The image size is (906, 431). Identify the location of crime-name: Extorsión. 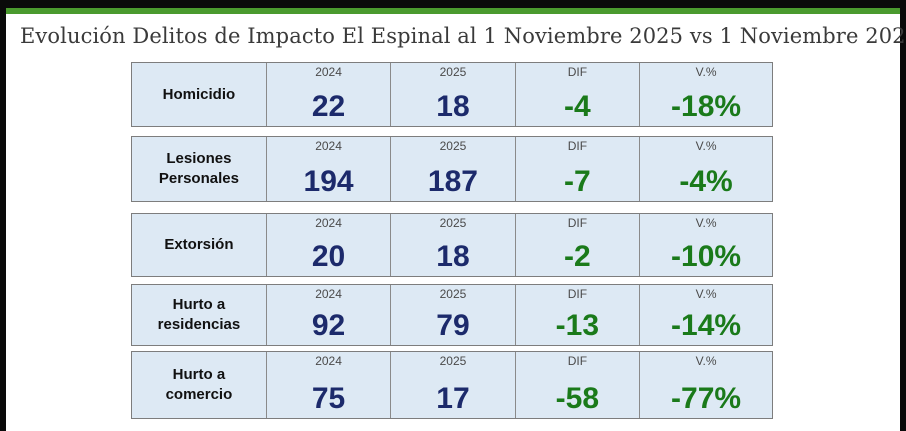
(198, 245).